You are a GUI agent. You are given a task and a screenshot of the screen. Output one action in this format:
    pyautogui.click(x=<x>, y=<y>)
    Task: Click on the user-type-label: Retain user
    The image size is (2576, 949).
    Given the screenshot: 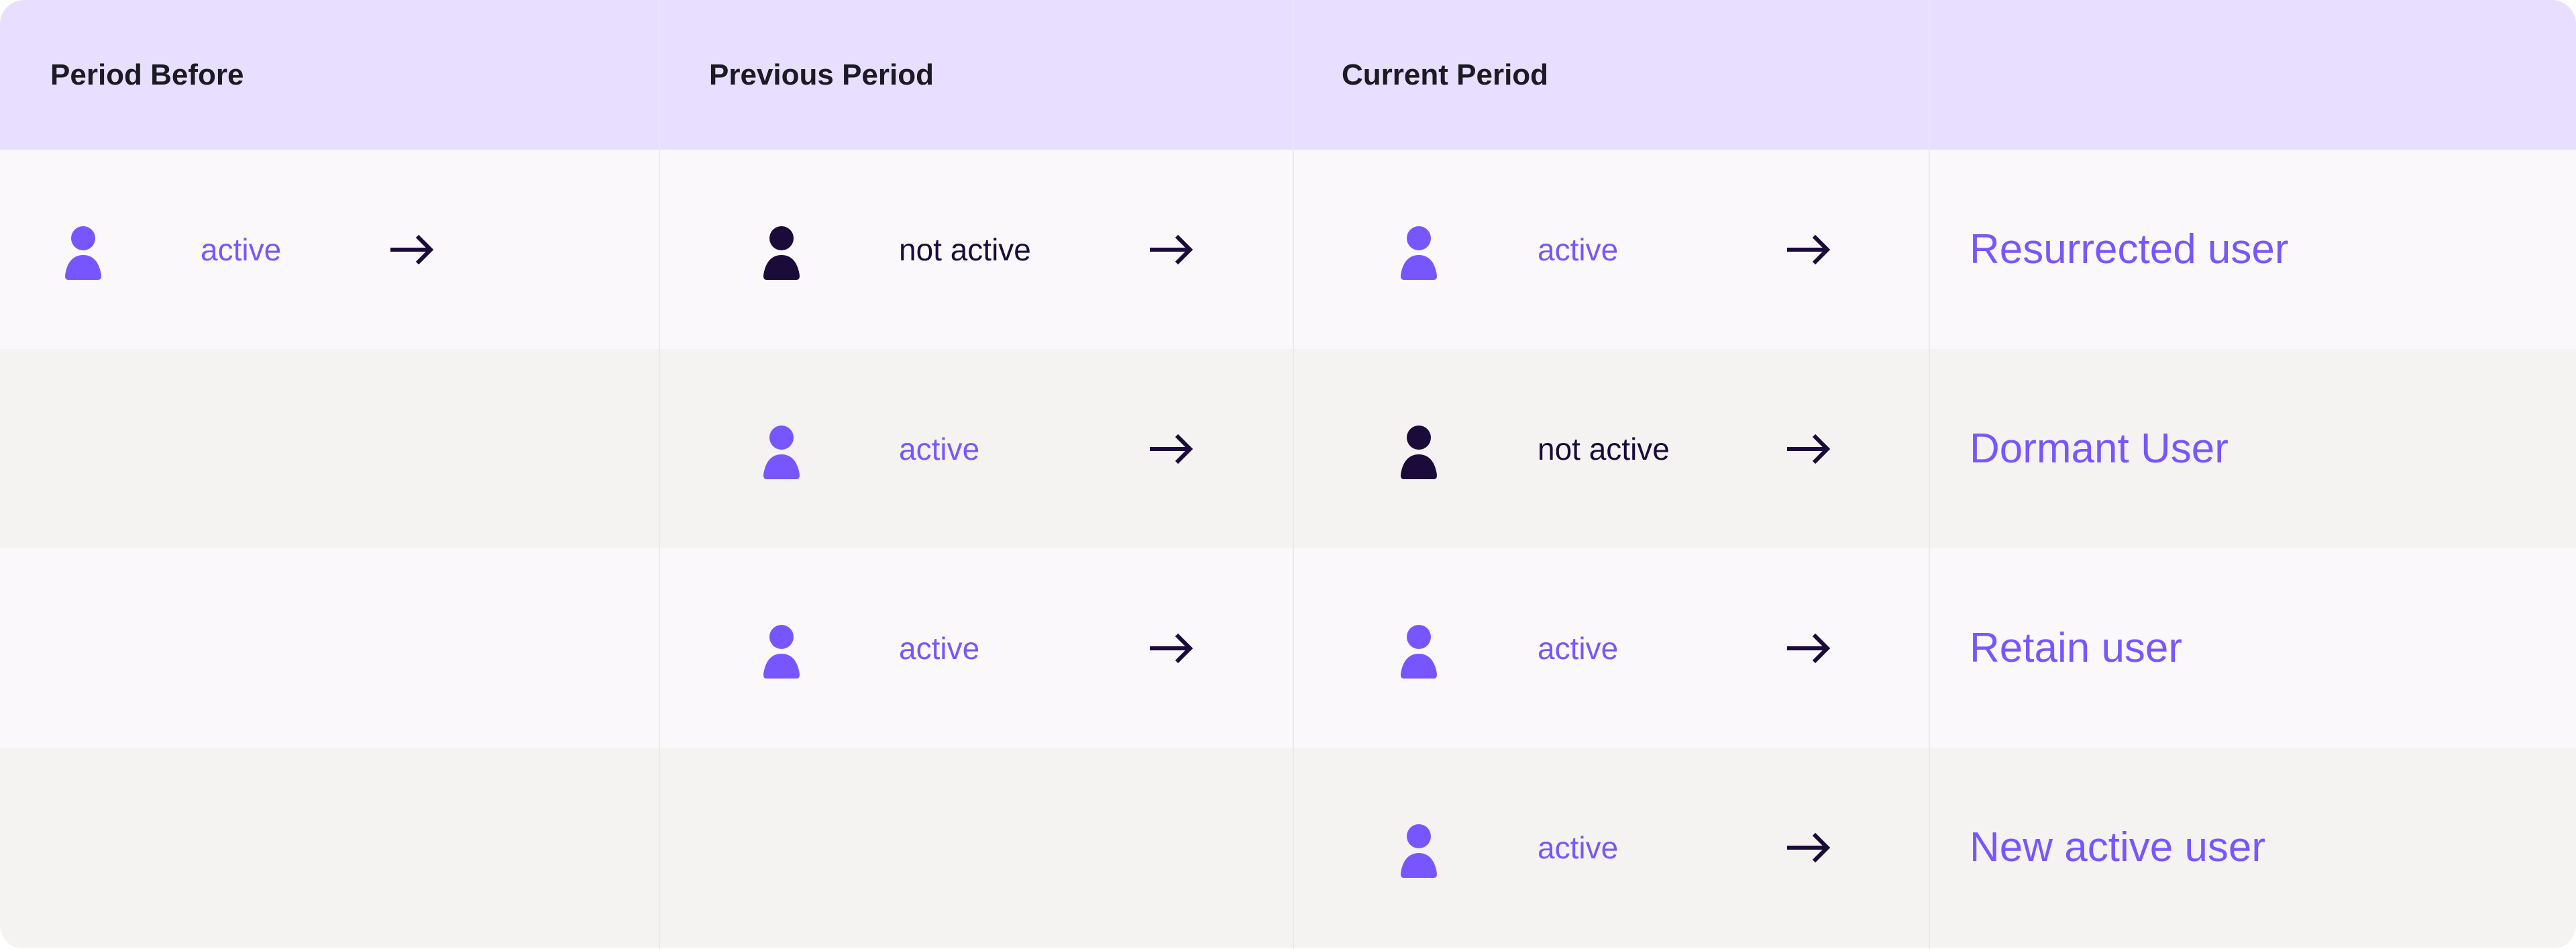 What is the action you would take?
    pyautogui.click(x=2076, y=648)
    